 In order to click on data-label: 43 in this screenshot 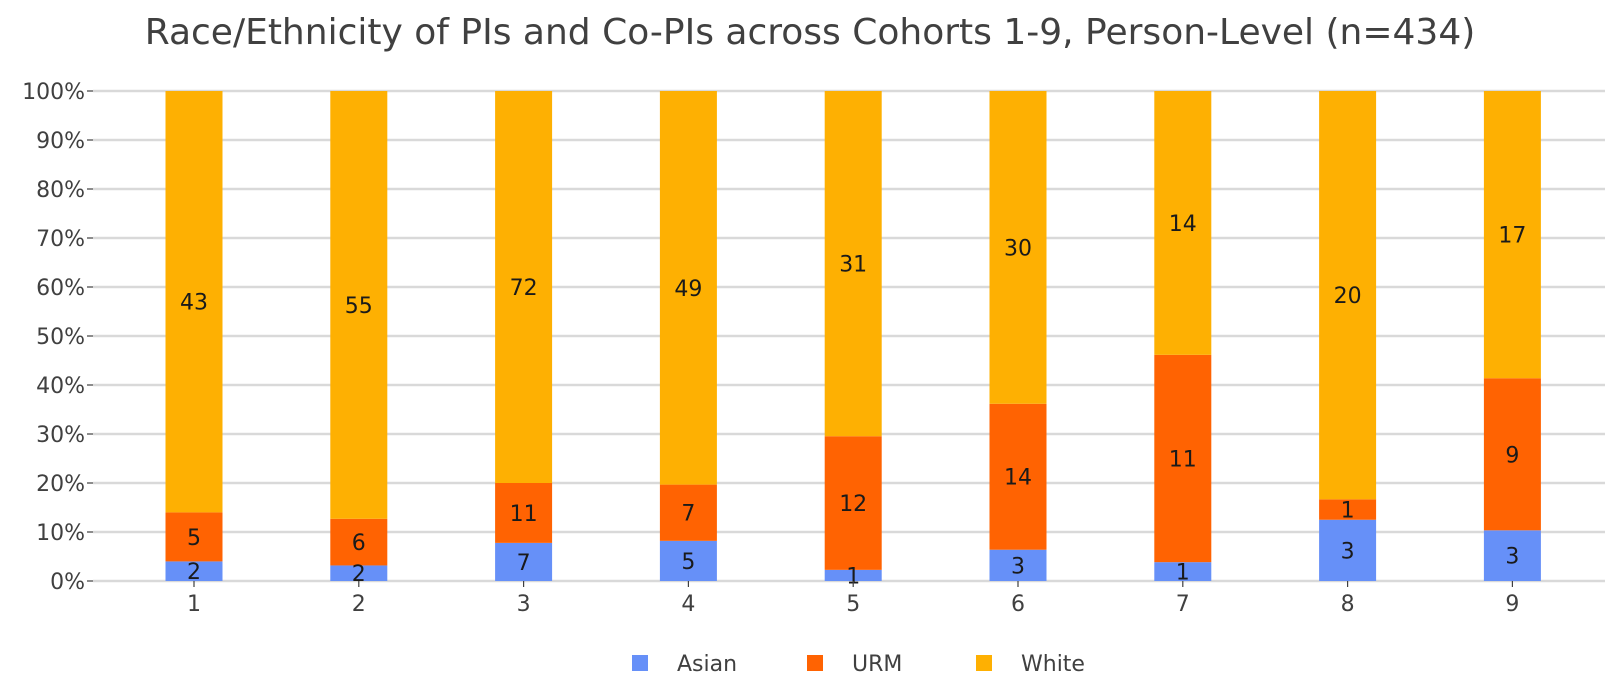, I will do `click(194, 303)`.